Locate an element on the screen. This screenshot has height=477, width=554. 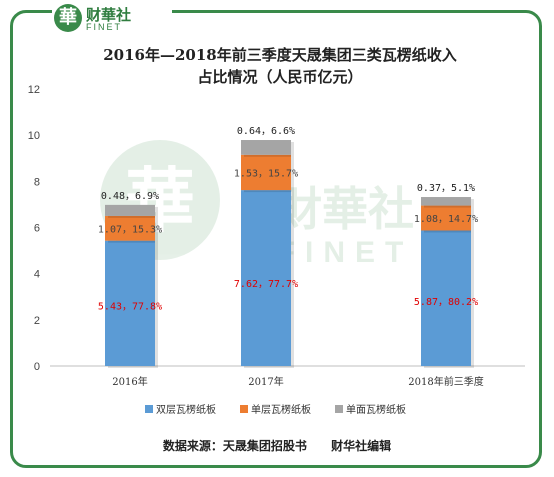
y-tick-label: 0 is located at coordinates (37, 367).